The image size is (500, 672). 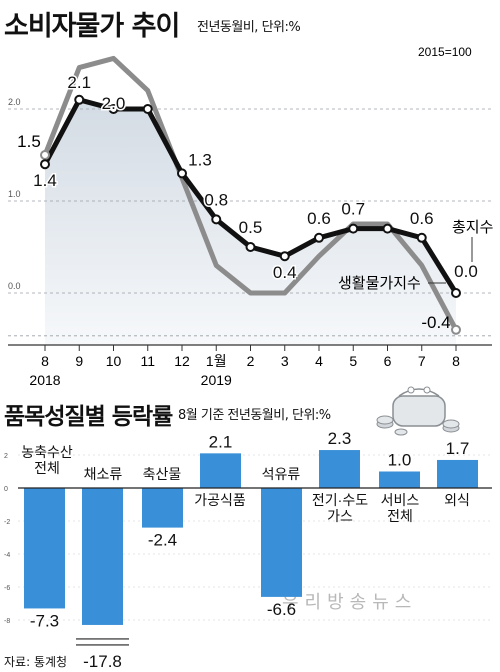 What do you see at coordinates (216, 361) in the screenshot?
I see `x-tick-label: 1월` at bounding box center [216, 361].